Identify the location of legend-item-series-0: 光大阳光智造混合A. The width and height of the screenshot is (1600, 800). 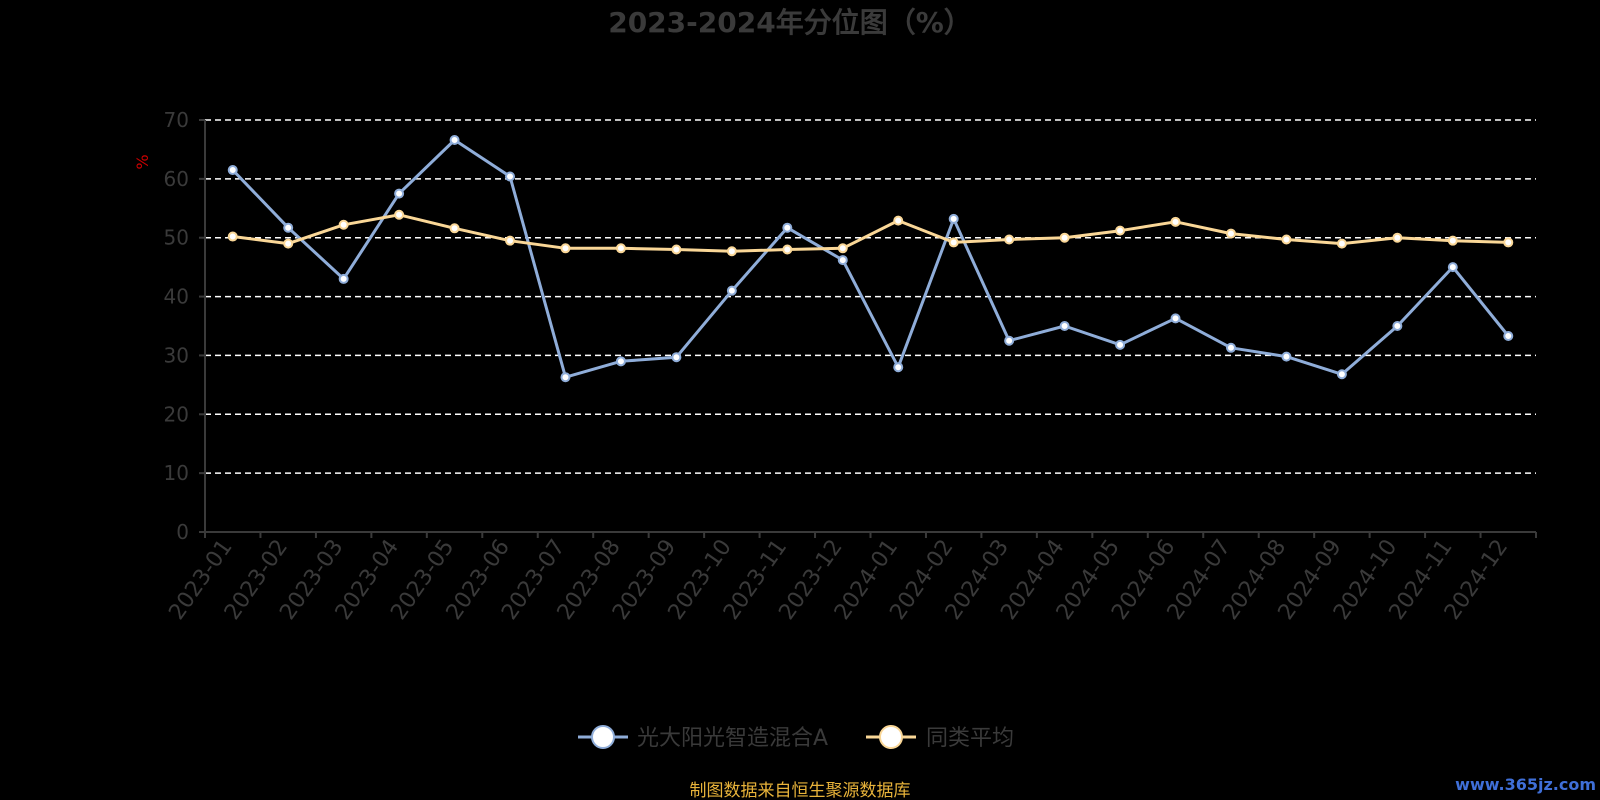
(703, 738).